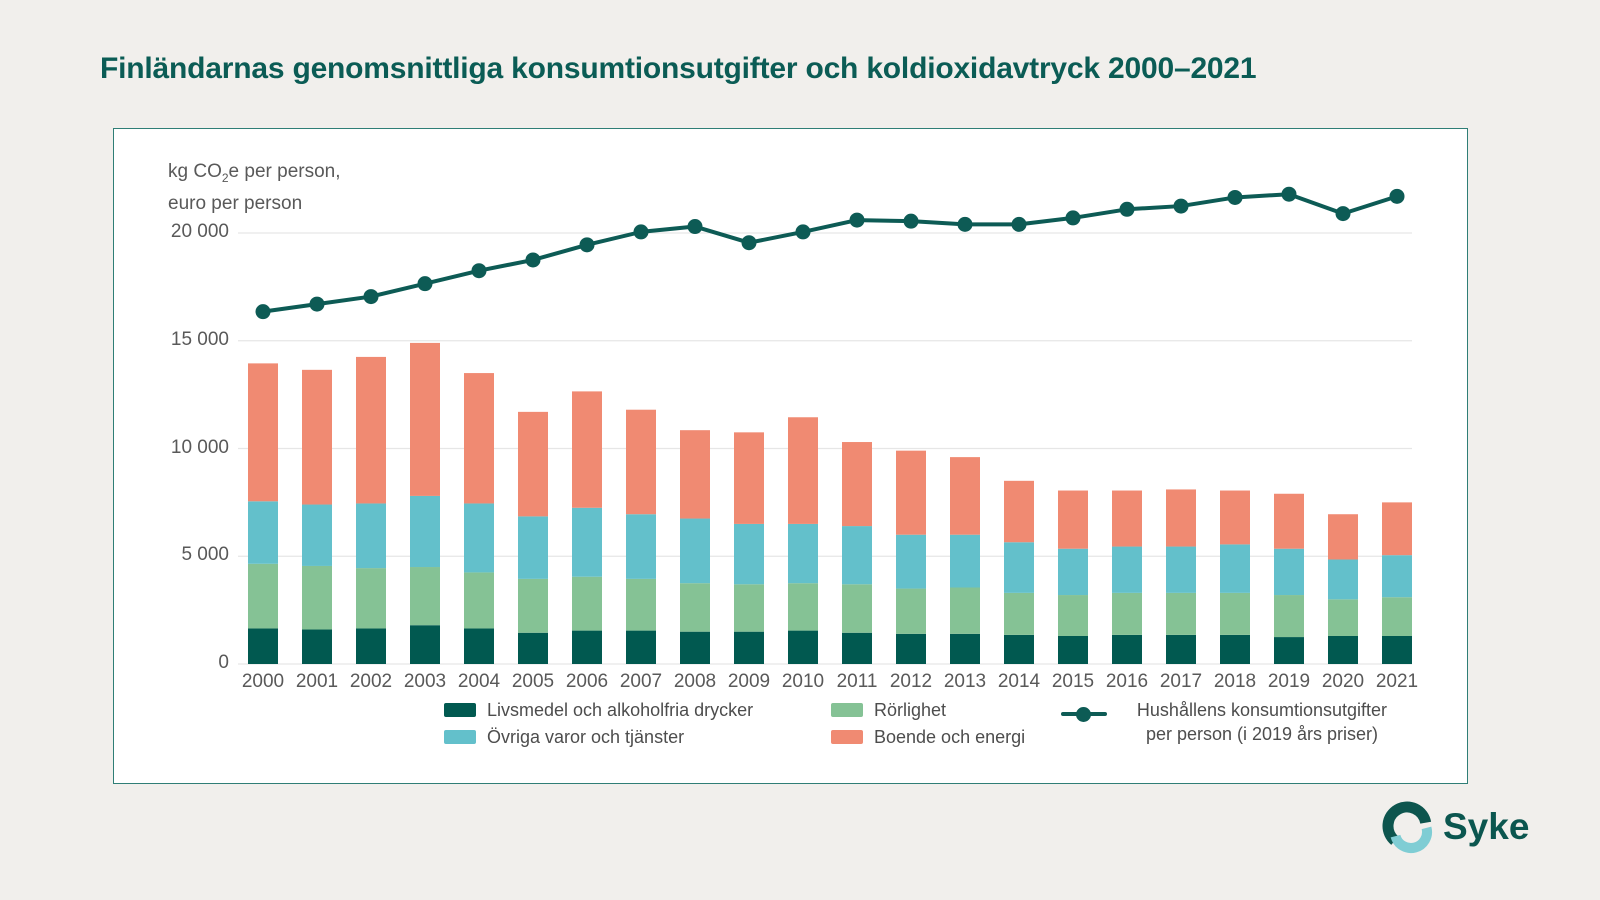 The image size is (1600, 900). What do you see at coordinates (1127, 681) in the screenshot?
I see `x-tick-label: 2016` at bounding box center [1127, 681].